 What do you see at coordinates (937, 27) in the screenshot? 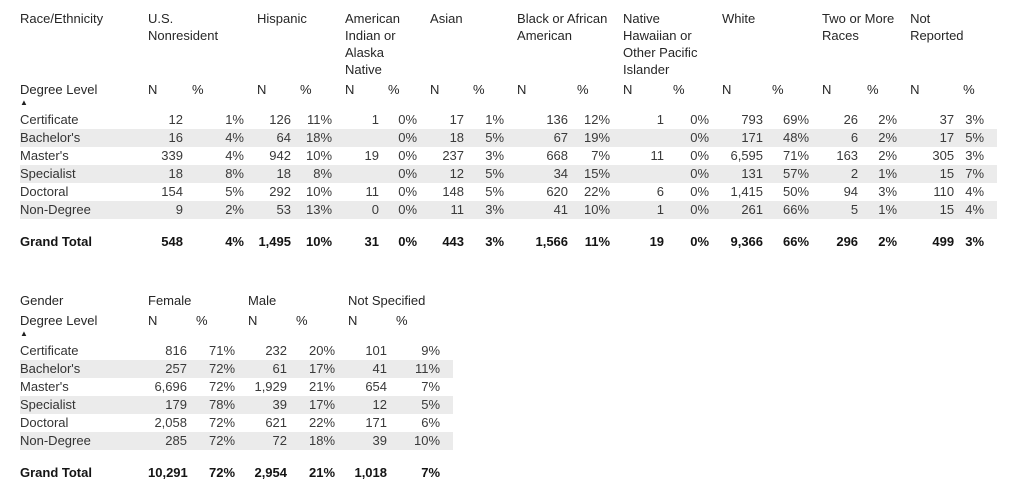
I see `column-group-header: Not Reported` at bounding box center [937, 27].